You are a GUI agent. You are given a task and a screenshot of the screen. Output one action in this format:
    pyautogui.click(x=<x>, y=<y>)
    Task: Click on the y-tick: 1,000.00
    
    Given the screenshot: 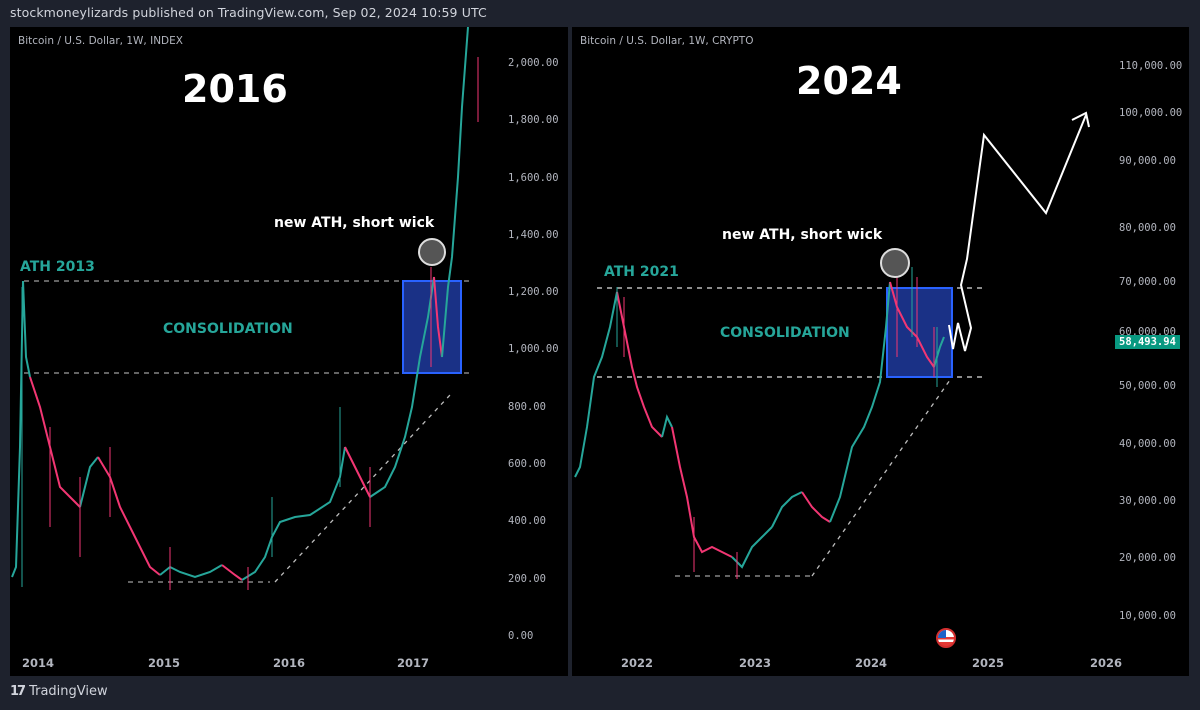 What is the action you would take?
    pyautogui.click(x=533, y=349)
    